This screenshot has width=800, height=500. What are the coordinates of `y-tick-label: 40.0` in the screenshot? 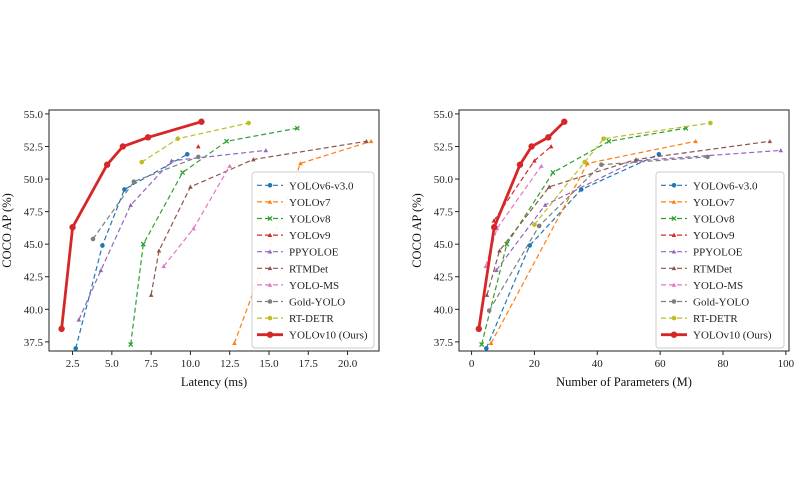 It's located at (444, 310).